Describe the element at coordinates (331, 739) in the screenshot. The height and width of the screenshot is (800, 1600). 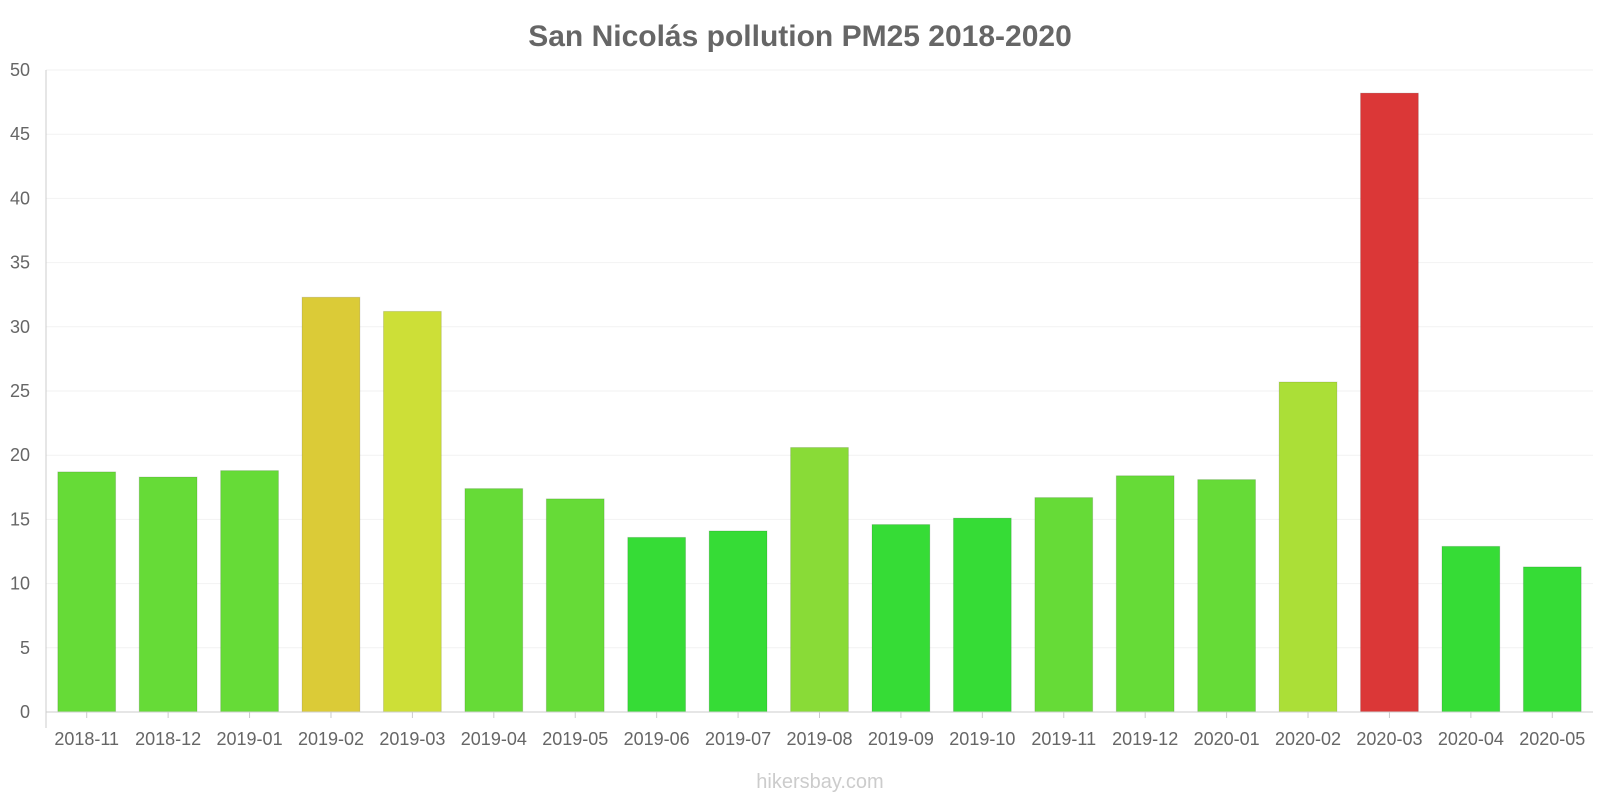
I see `x-tick-label: 2019-02` at that location.